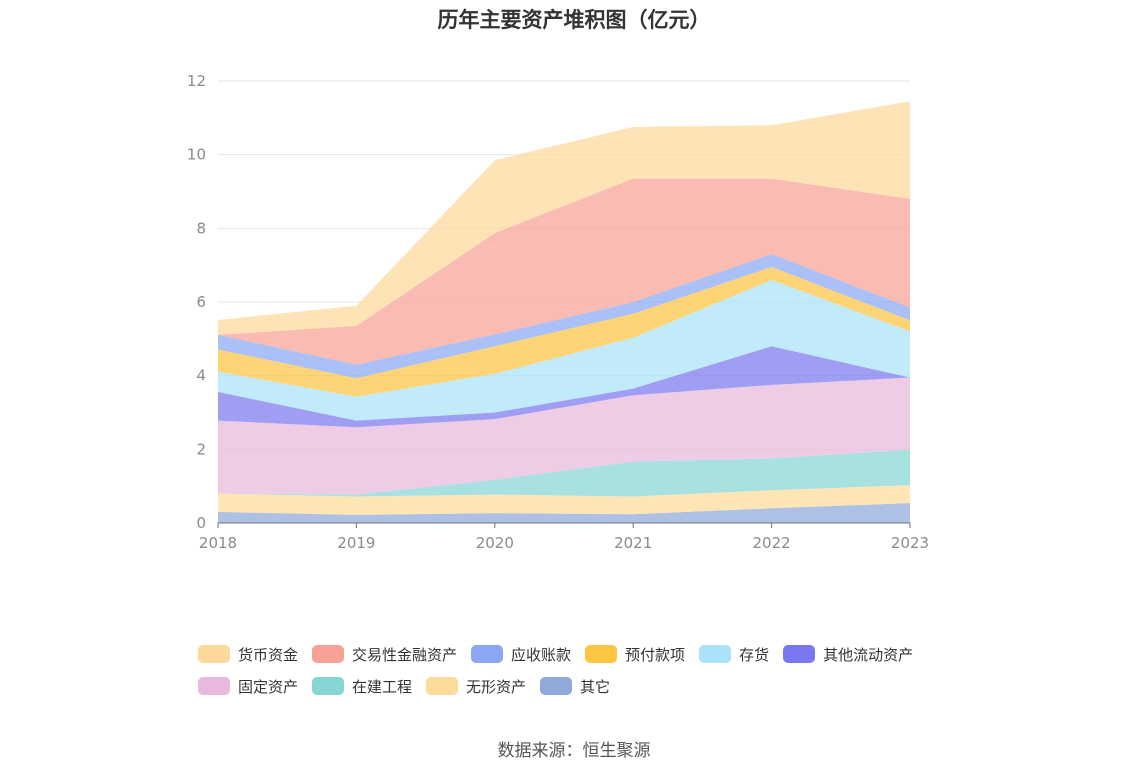 Image resolution: width=1148 pixels, height=776 pixels. I want to click on legend-item: 无形资产, so click(476, 686).